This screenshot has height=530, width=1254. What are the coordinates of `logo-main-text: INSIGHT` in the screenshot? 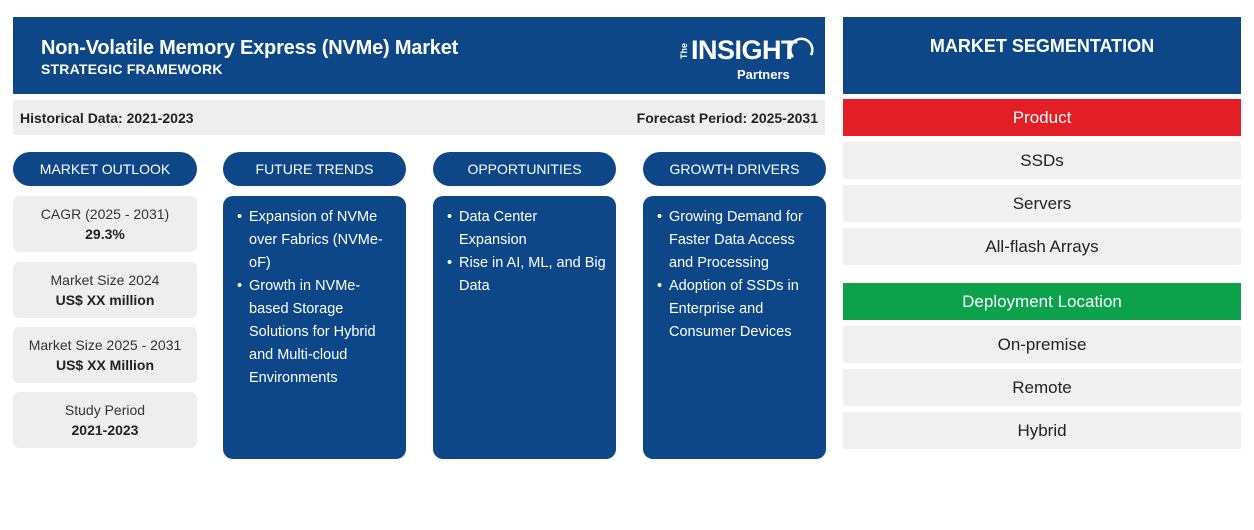 It's located at (744, 50).